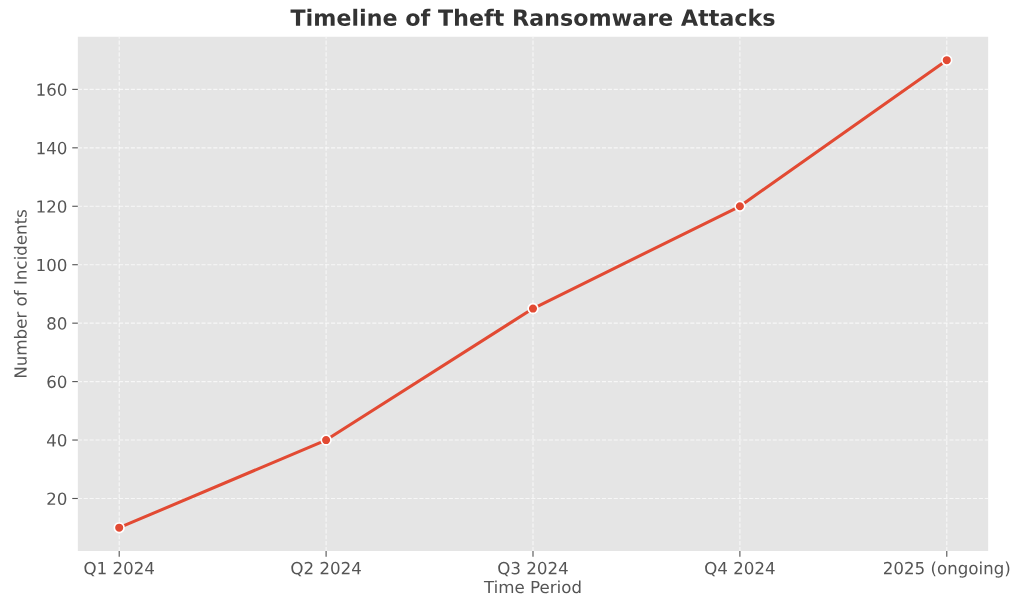  What do you see at coordinates (52, 206) in the screenshot?
I see `y-tick-label: 120` at bounding box center [52, 206].